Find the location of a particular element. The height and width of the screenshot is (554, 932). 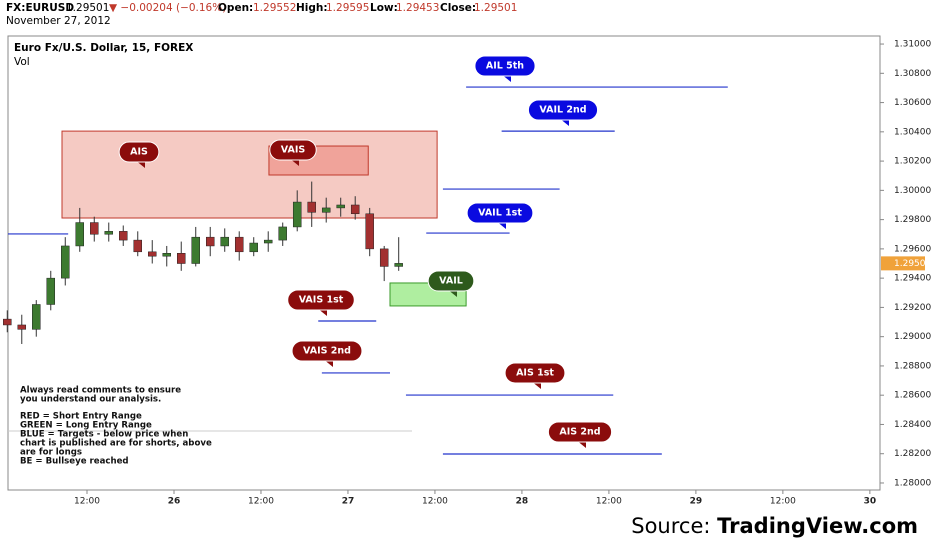

callout: AIS 2nd is located at coordinates (580, 434).